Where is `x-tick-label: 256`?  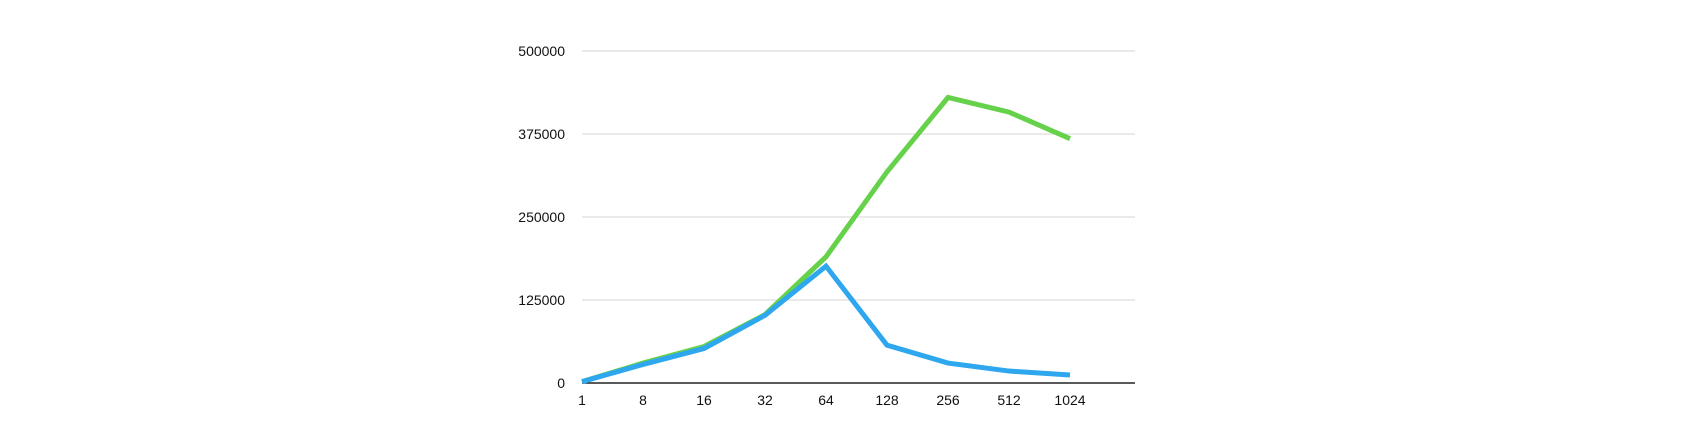
x-tick-label: 256 is located at coordinates (948, 400).